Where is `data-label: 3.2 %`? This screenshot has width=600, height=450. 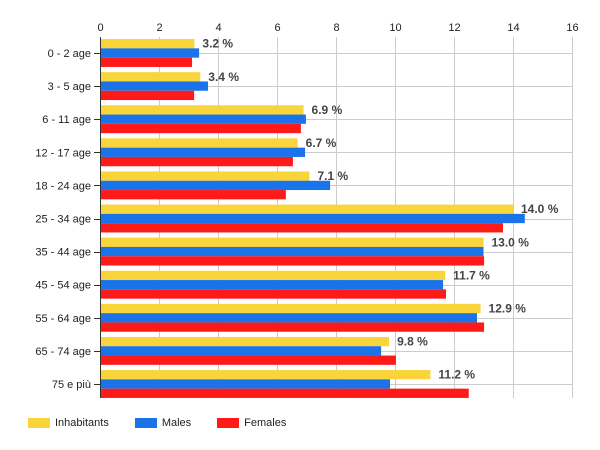 data-label: 3.2 % is located at coordinates (217, 44).